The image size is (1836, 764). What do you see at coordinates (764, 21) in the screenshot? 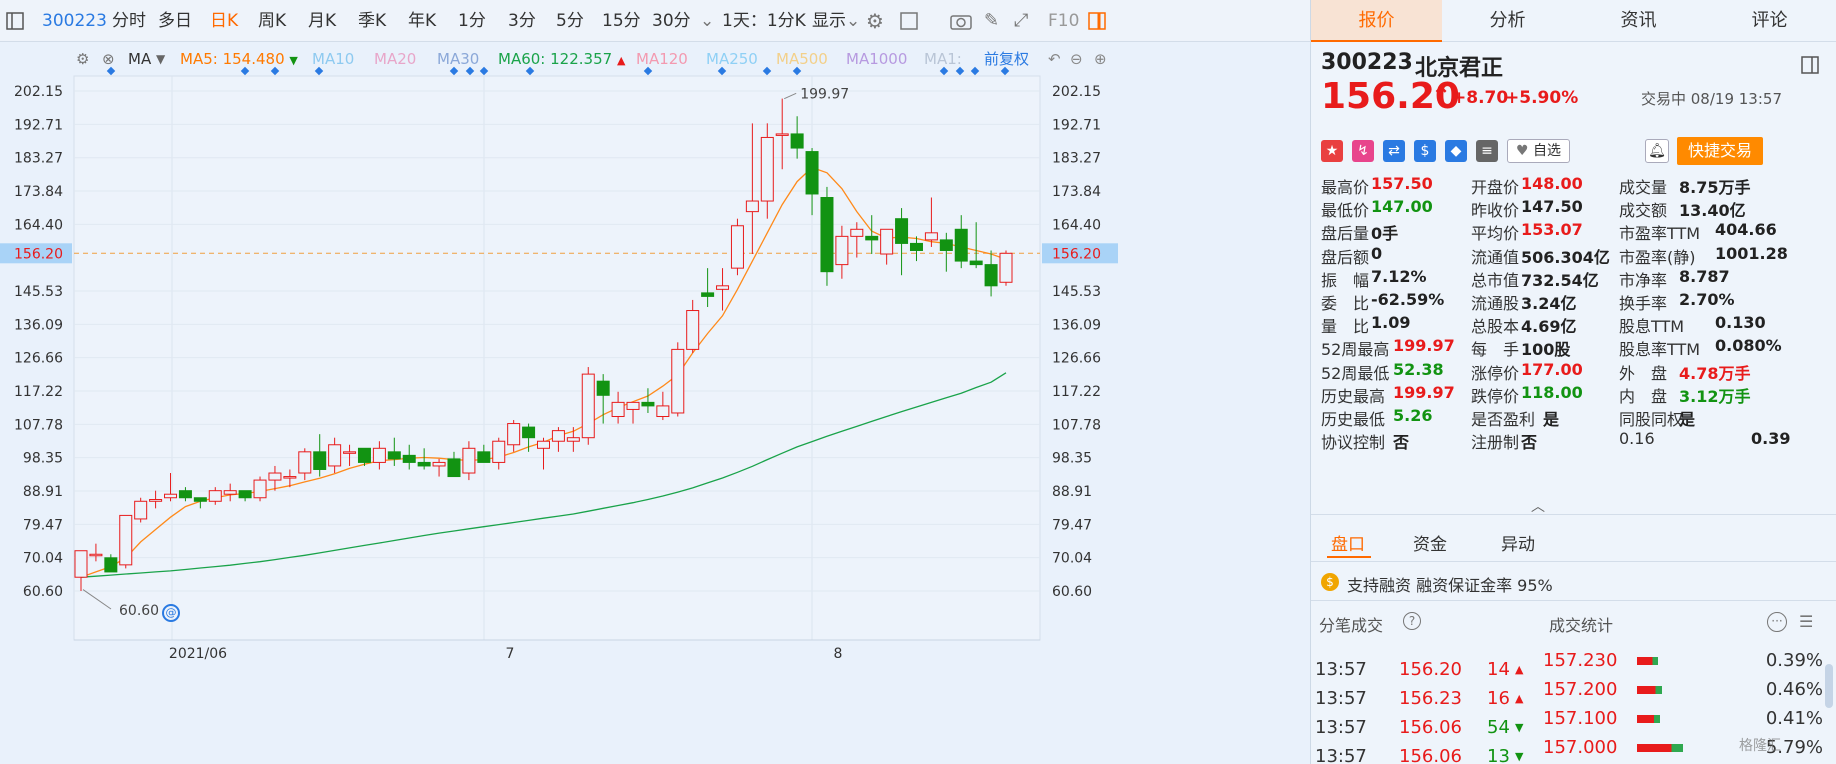
I see `period-select: 1天：1分K` at bounding box center [764, 21].